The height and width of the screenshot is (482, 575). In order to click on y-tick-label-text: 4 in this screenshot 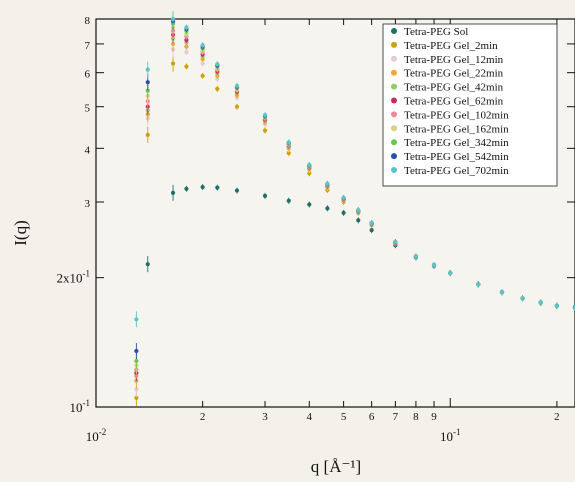, I will do `click(88, 150)`.